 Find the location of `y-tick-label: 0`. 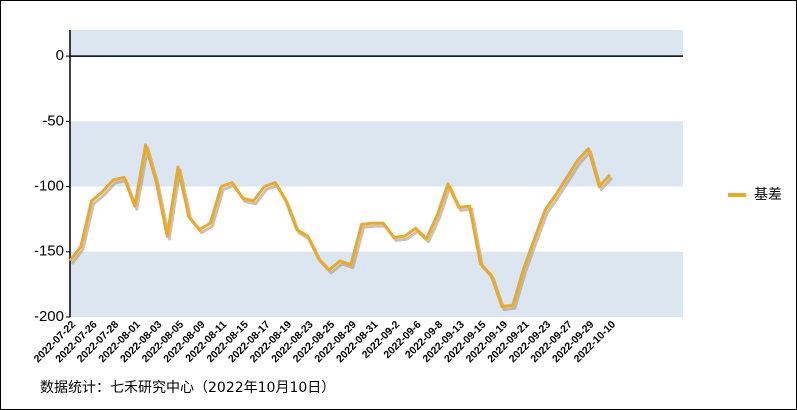

y-tick-label: 0 is located at coordinates (60, 55).